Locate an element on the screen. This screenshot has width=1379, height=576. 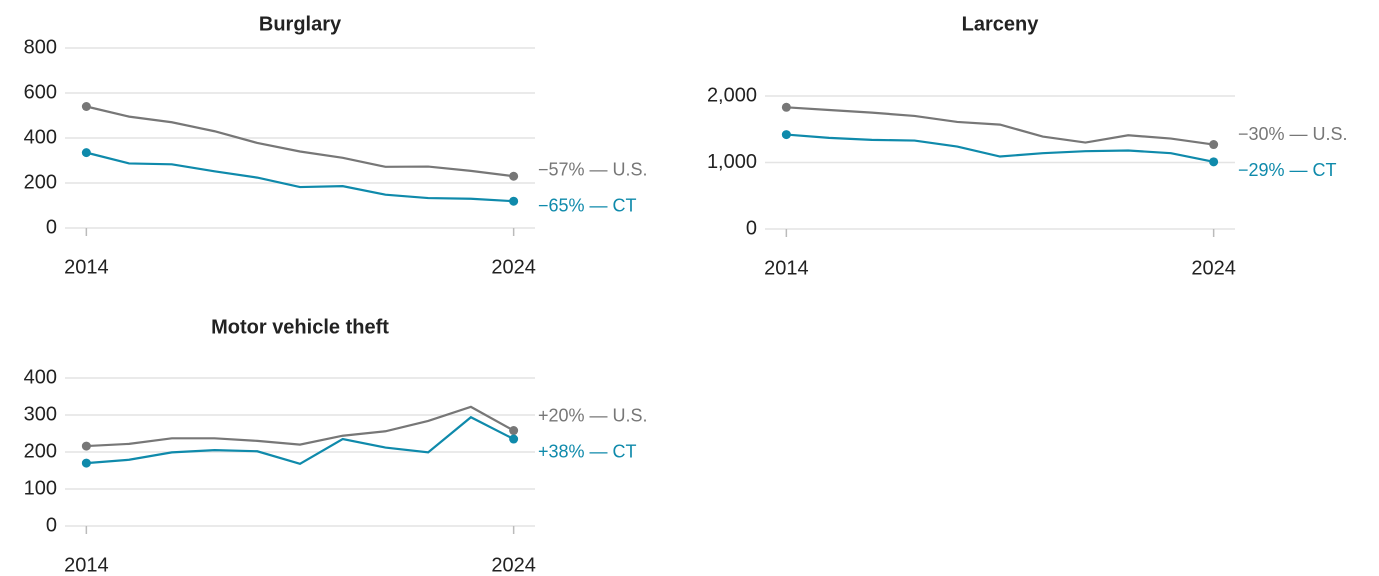
series-end-label: +38% — CT is located at coordinates (587, 452).